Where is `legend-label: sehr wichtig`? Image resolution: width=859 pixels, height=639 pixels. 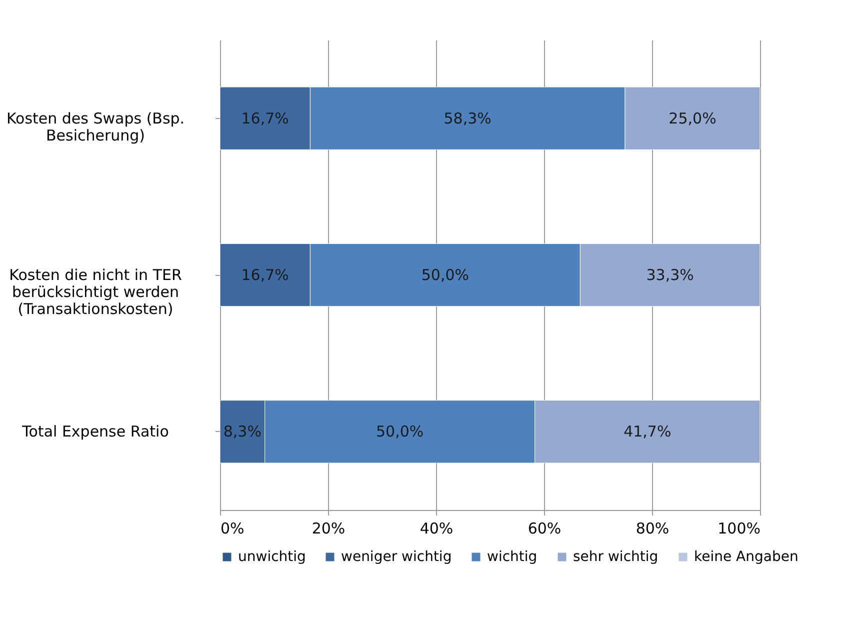
legend-label: sehr wichtig is located at coordinates (615, 557).